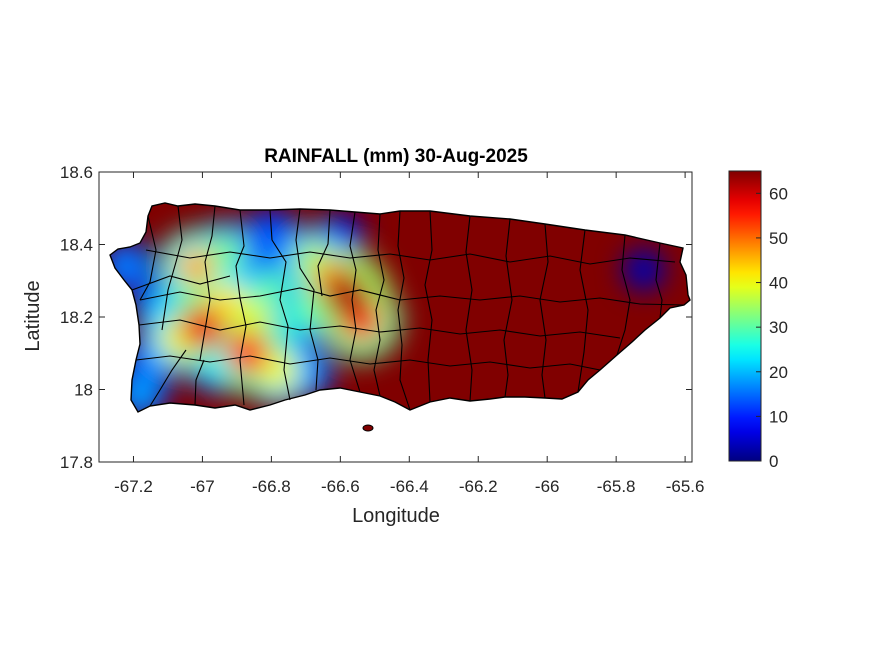 The image size is (875, 661). What do you see at coordinates (778, 416) in the screenshot?
I see `colorbar-tick-label: 10` at bounding box center [778, 416].